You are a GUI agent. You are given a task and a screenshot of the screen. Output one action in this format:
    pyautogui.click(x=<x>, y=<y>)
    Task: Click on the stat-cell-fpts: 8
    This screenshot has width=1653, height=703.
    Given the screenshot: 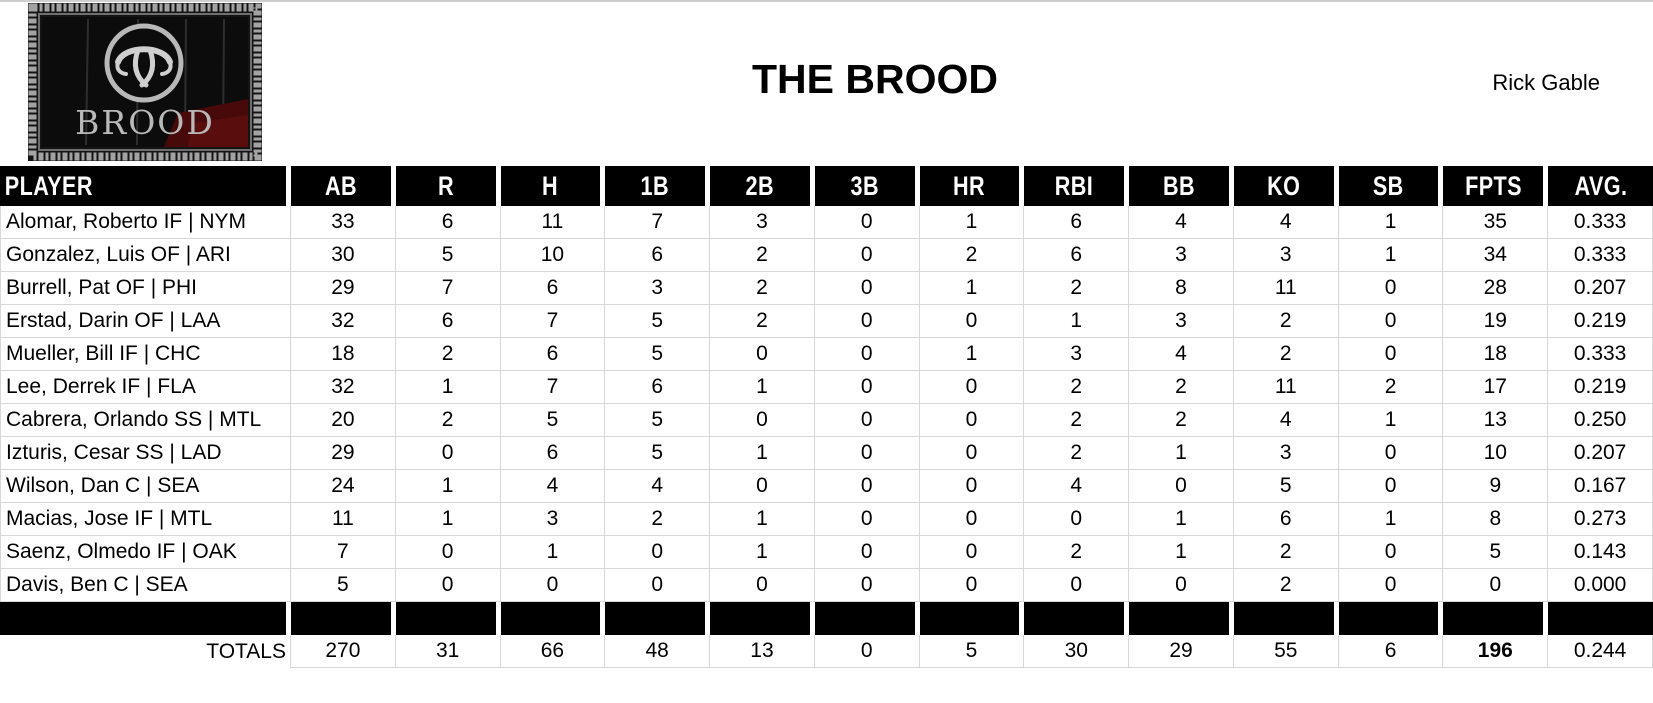 What is the action you would take?
    pyautogui.click(x=1496, y=519)
    